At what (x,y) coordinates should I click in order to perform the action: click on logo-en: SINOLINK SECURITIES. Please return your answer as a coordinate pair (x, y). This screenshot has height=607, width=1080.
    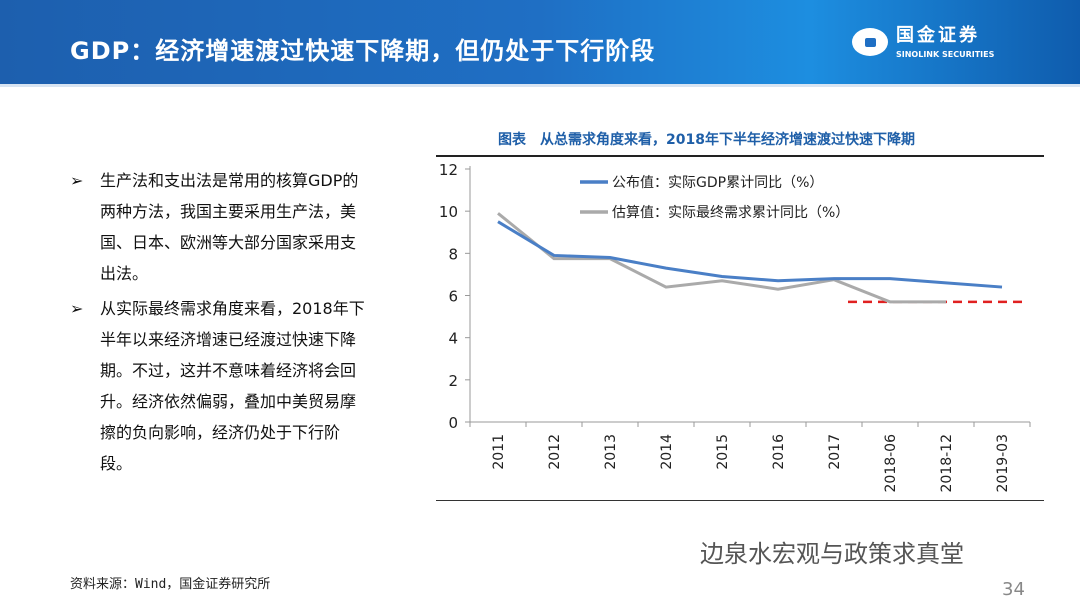
    Looking at the image, I should click on (945, 54).